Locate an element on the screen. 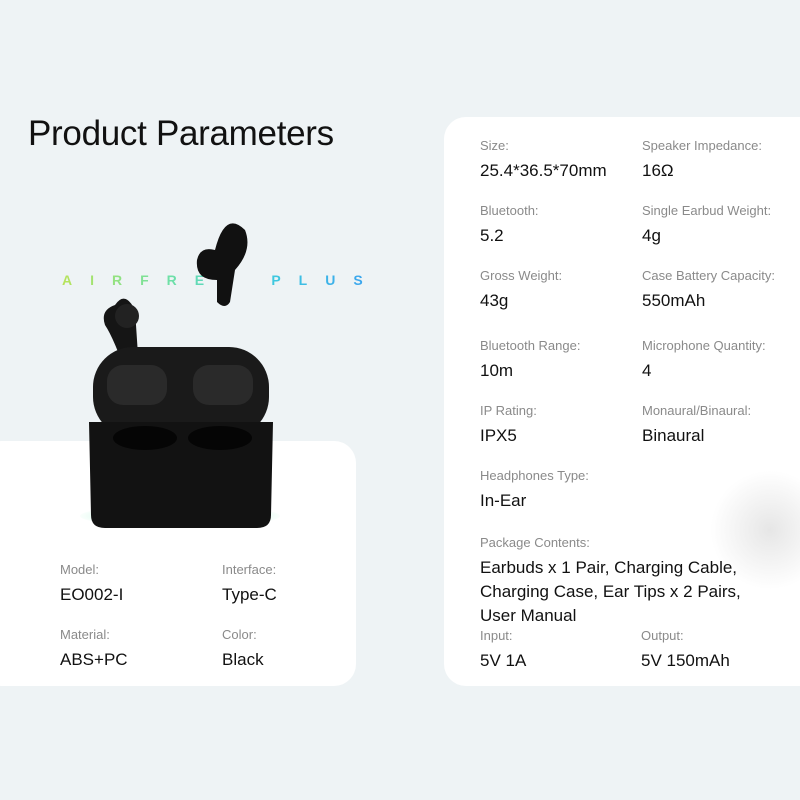 The width and height of the screenshot is (800, 800). spec-label: Color: is located at coordinates (239, 634).